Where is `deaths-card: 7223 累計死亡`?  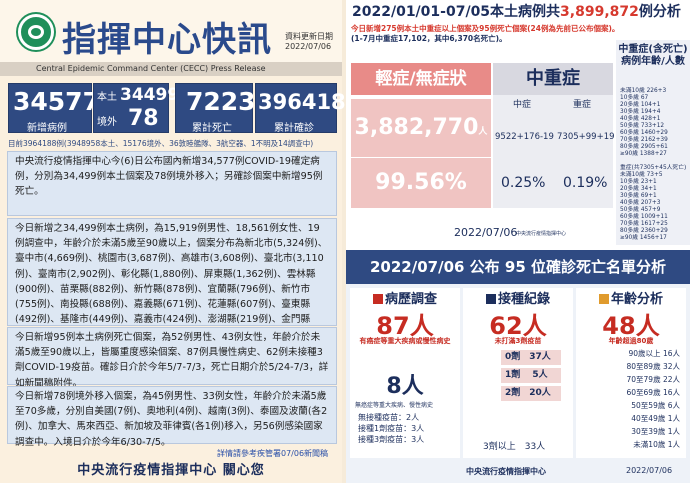 deaths-card: 7223 累計死亡 is located at coordinates (215, 108).